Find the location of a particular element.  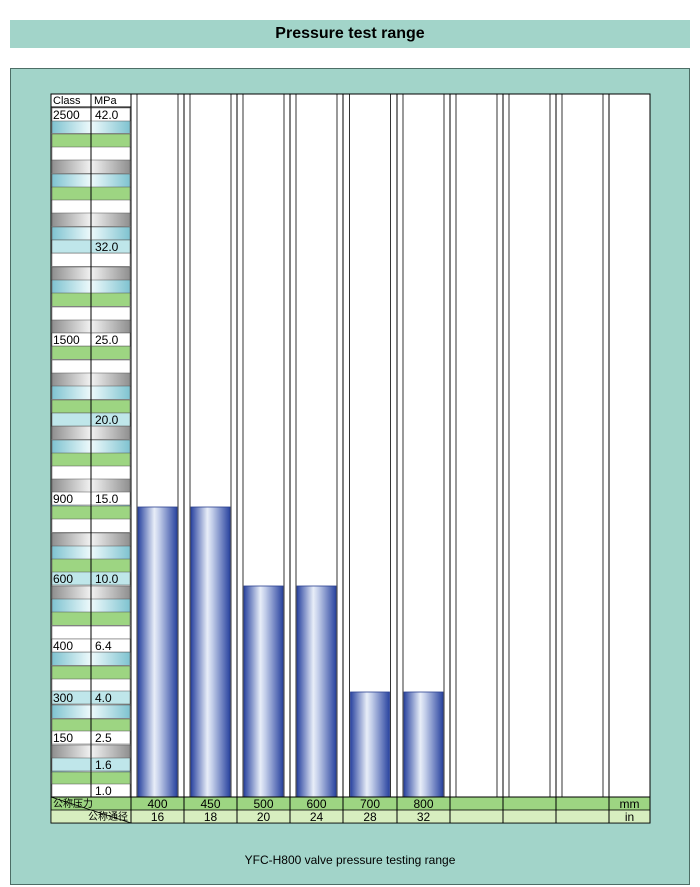

title-bar: Pressure test range is located at coordinates (350, 34).